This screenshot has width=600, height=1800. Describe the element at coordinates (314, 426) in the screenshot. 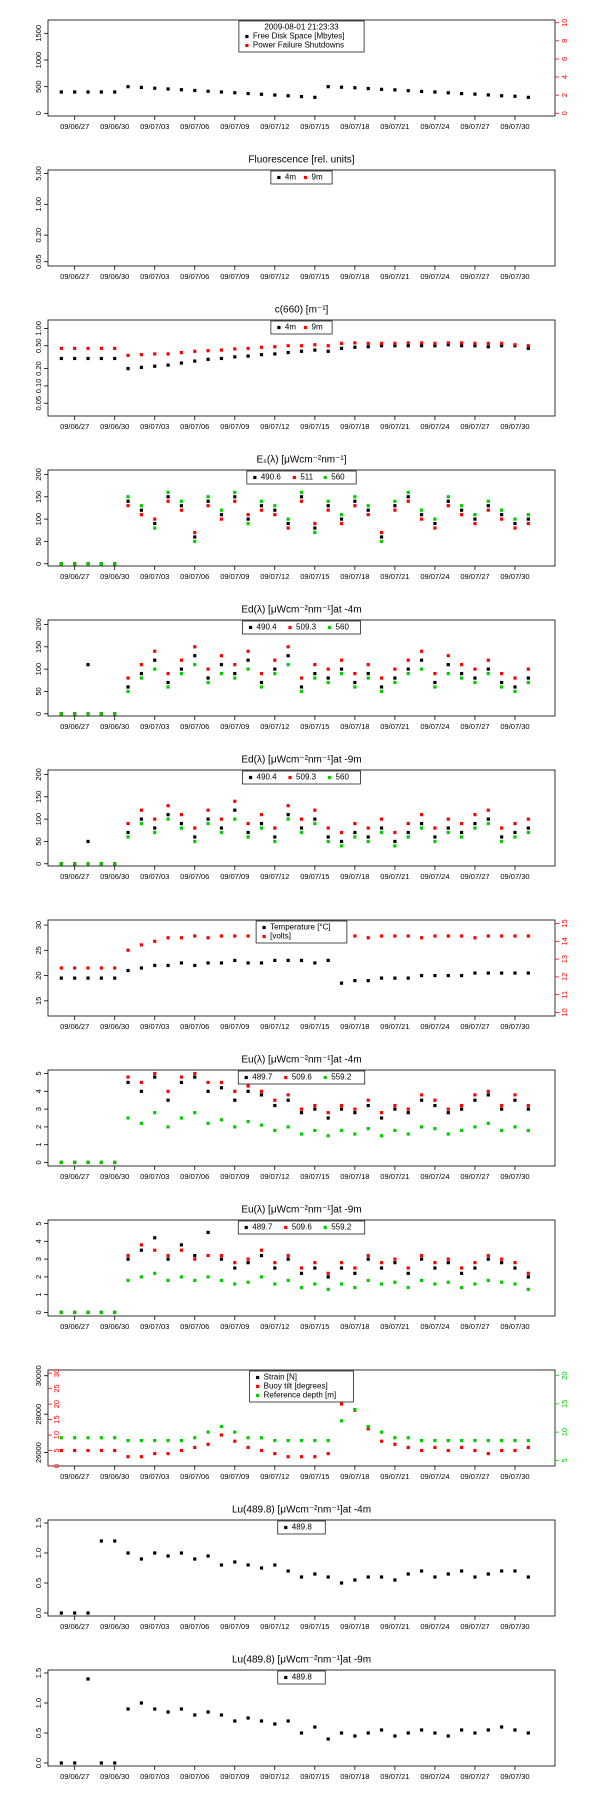

I see `x-tick-label: 09/07/15` at that location.